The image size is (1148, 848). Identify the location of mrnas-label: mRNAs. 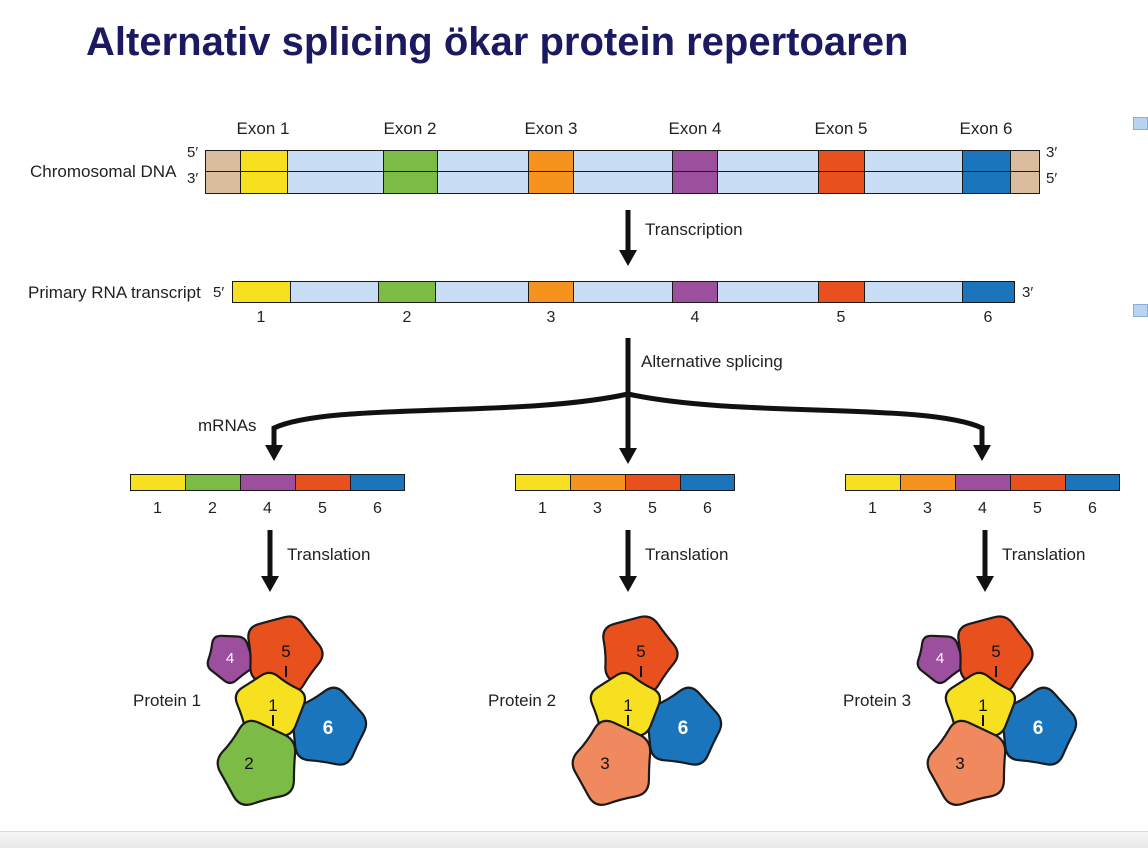
(227, 425).